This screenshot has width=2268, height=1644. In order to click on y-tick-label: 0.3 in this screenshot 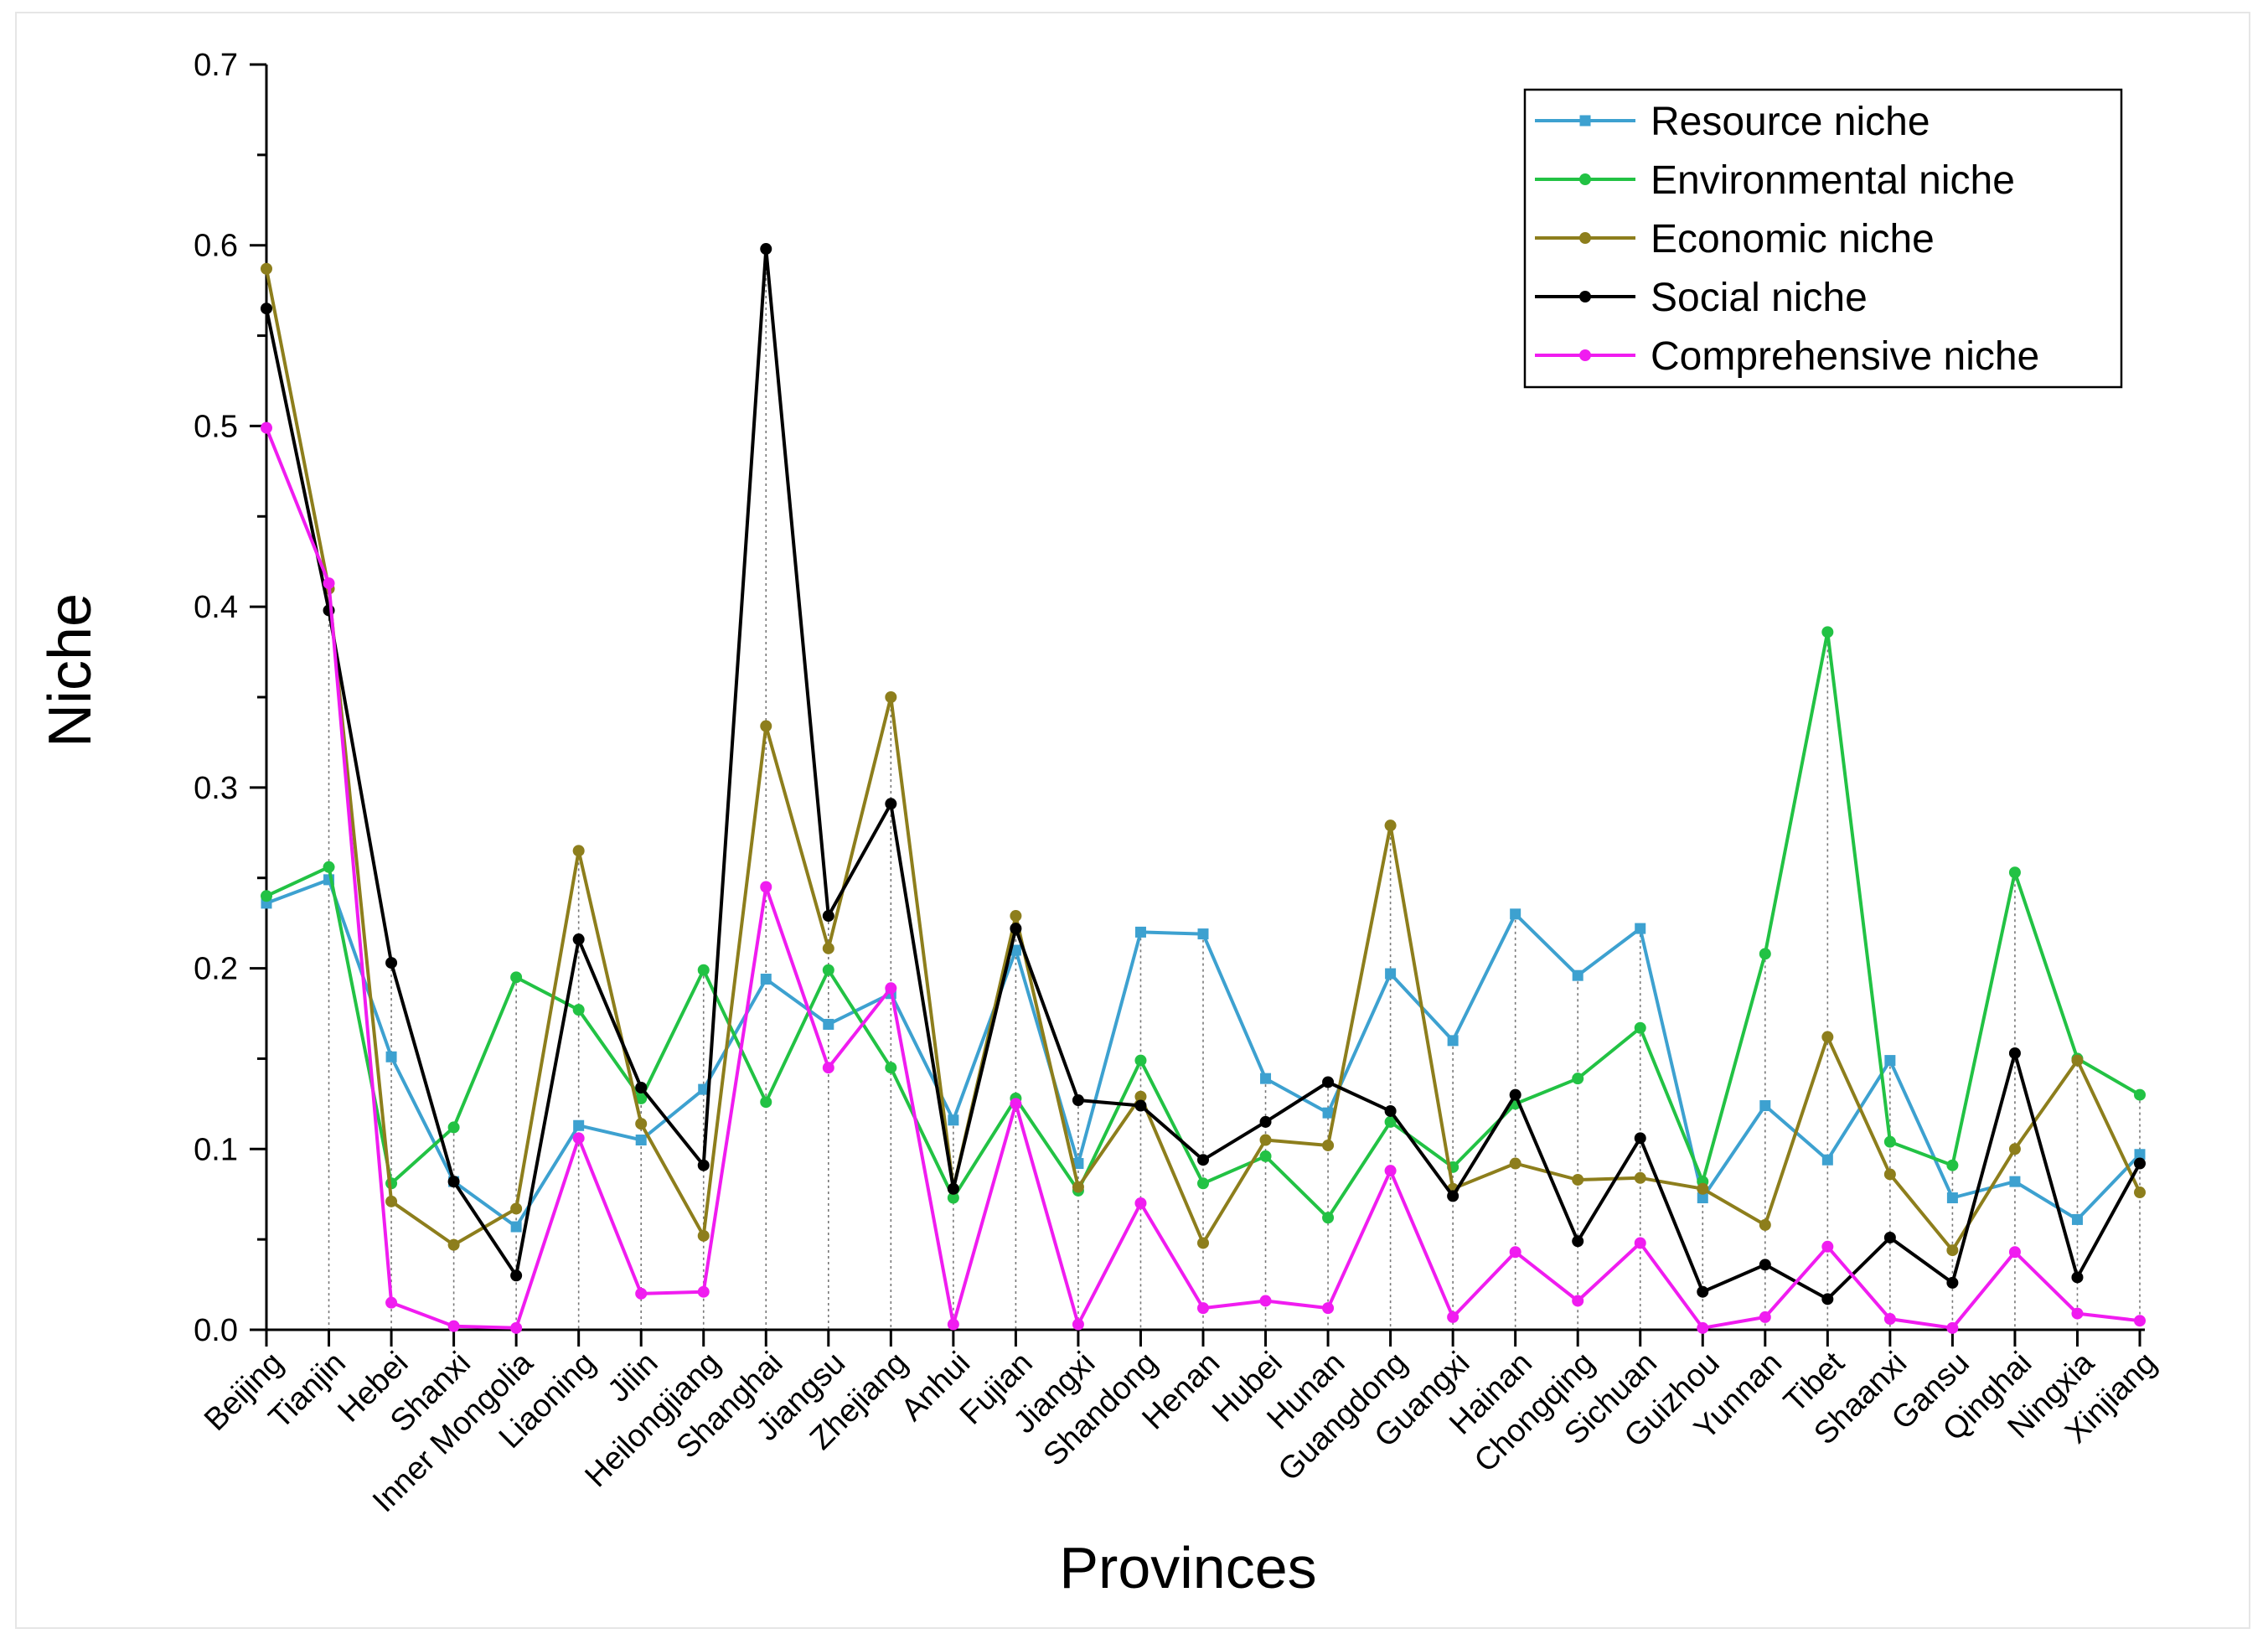, I will do `click(216, 788)`.